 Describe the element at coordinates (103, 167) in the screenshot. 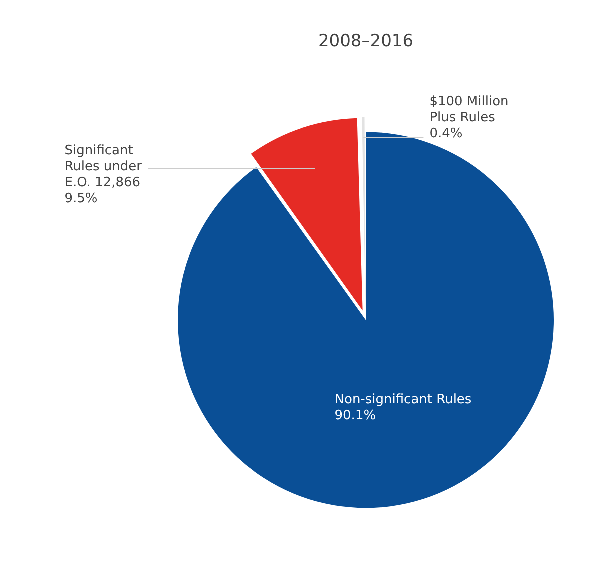

I see `slice-label: Significant Rules under E.O. 12,866` at that location.